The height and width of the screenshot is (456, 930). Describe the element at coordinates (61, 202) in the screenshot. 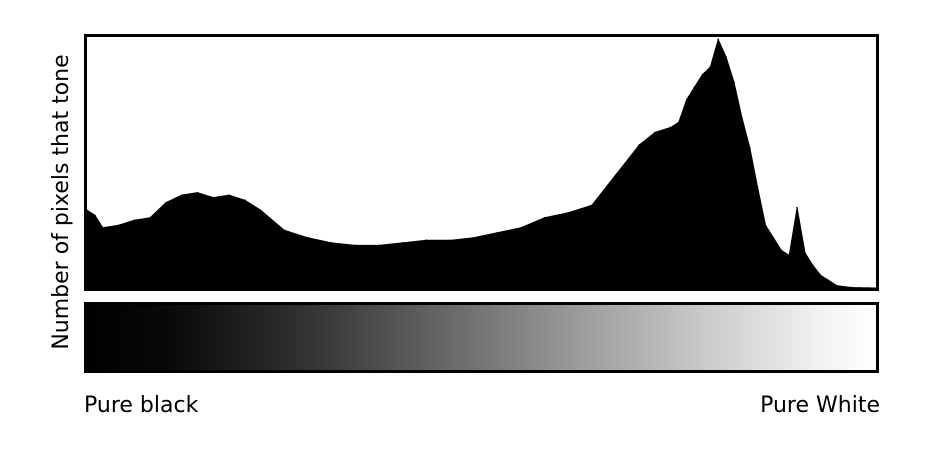

I see `y-axis-label: Number of pixels that tone` at that location.